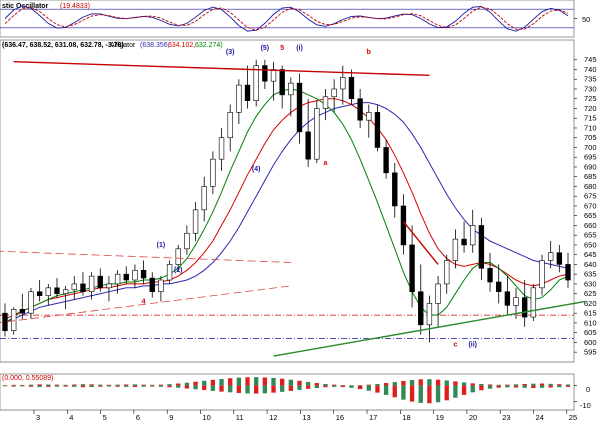  Describe the element at coordinates (207, 417) in the screenshot. I see `x-tick-label: 10` at that location.